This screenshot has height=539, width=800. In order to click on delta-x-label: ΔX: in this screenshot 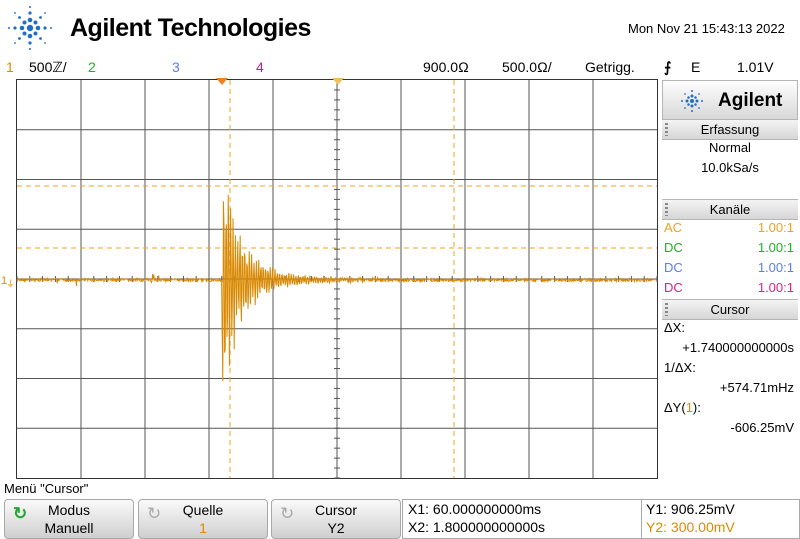, I will do `click(674, 327)`.